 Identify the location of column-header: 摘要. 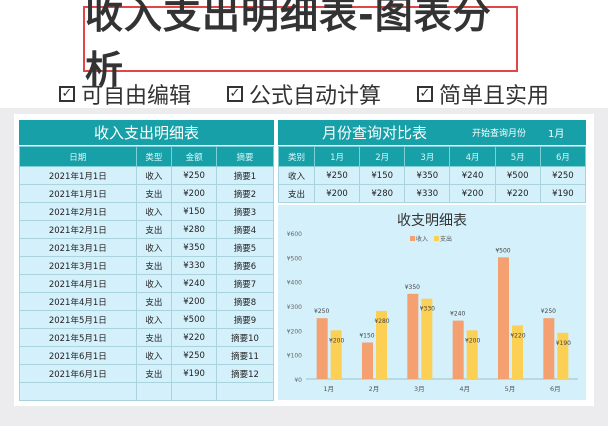
(245, 156).